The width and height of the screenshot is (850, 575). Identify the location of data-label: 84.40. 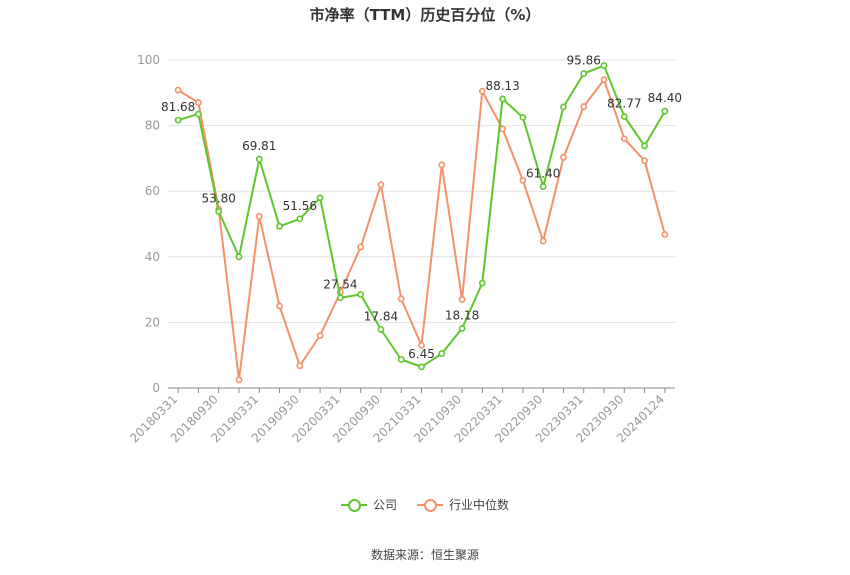
(665, 98).